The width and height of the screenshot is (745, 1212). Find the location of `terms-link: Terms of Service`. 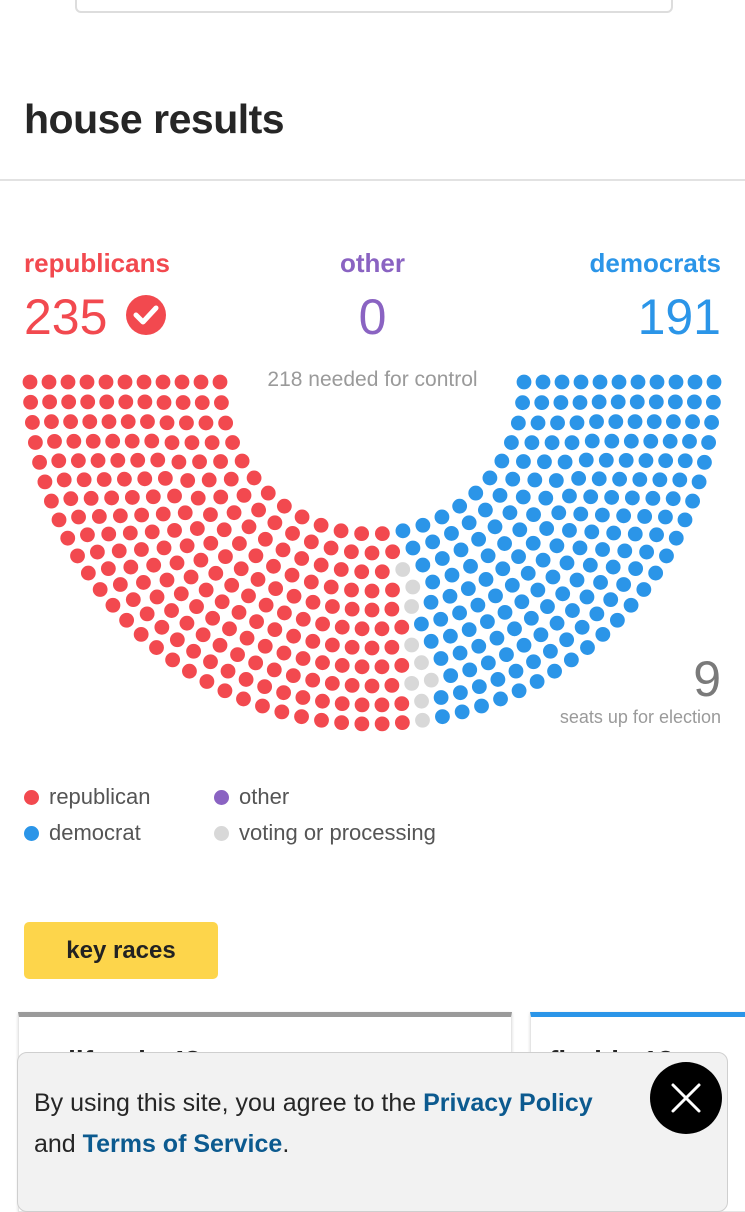

terms-link: Terms of Service is located at coordinates (182, 1144).